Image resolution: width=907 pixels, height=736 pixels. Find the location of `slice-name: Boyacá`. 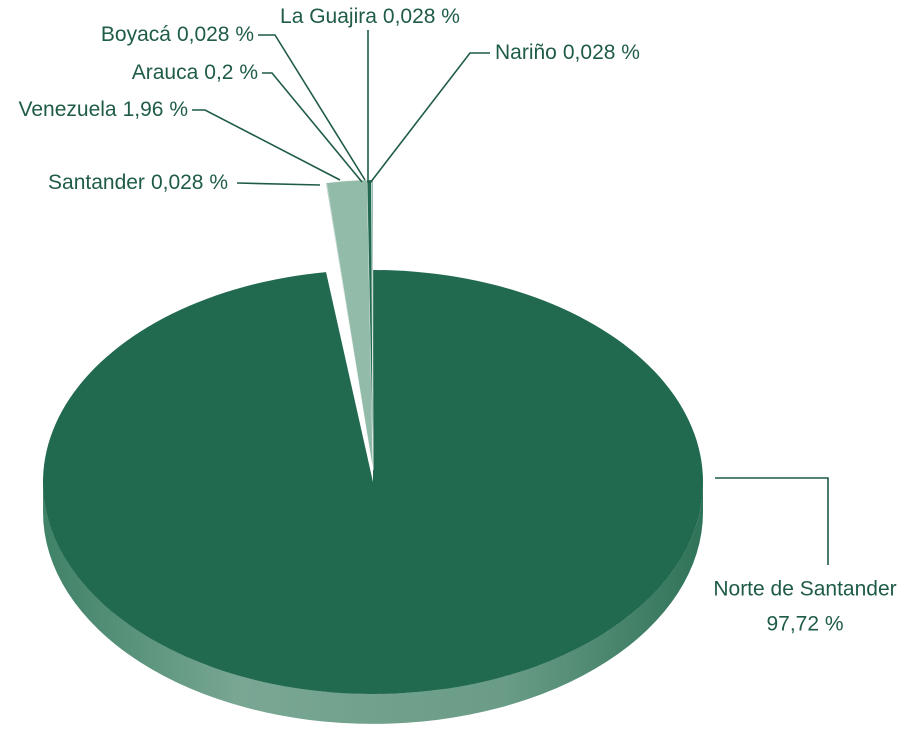

slice-name: Boyacá is located at coordinates (136, 34).